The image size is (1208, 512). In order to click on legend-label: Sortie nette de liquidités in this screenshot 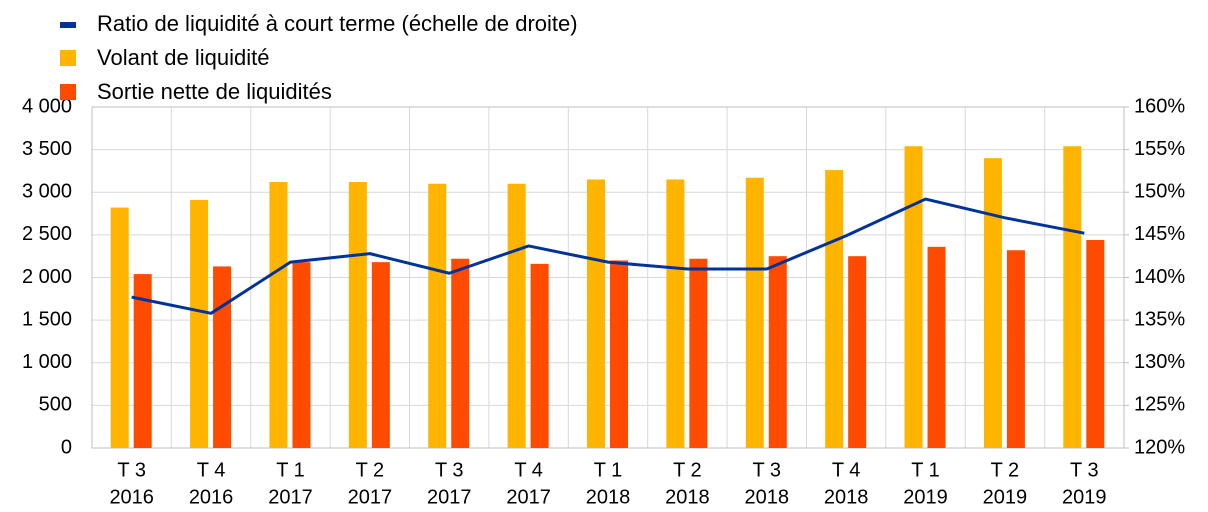, I will do `click(214, 91)`.